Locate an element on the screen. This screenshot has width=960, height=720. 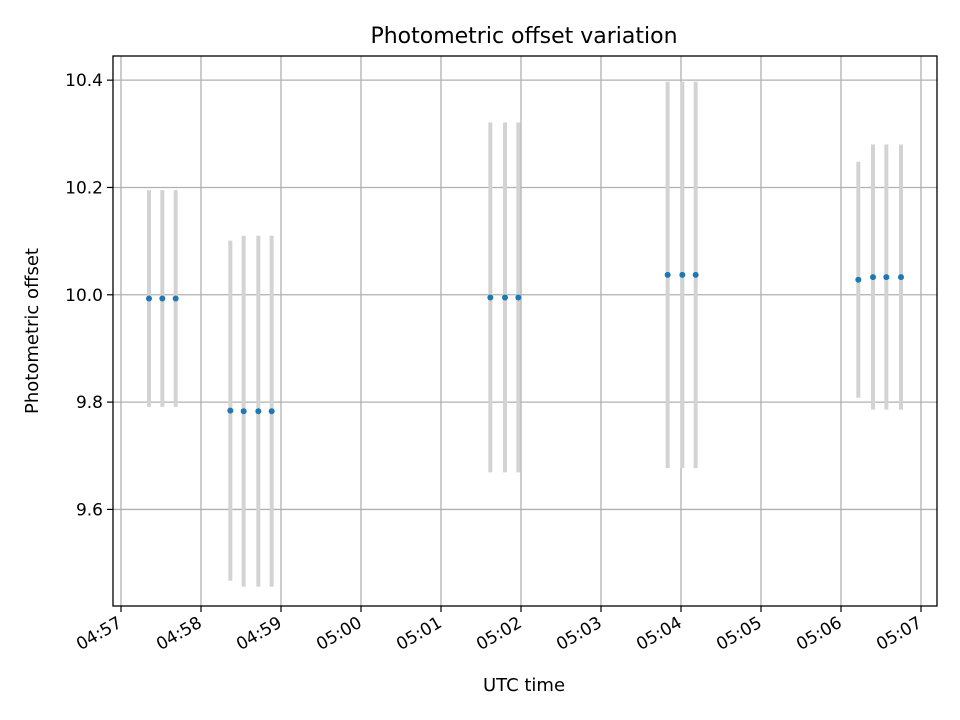
y-axis-label: Photometric offset is located at coordinates (32, 331).